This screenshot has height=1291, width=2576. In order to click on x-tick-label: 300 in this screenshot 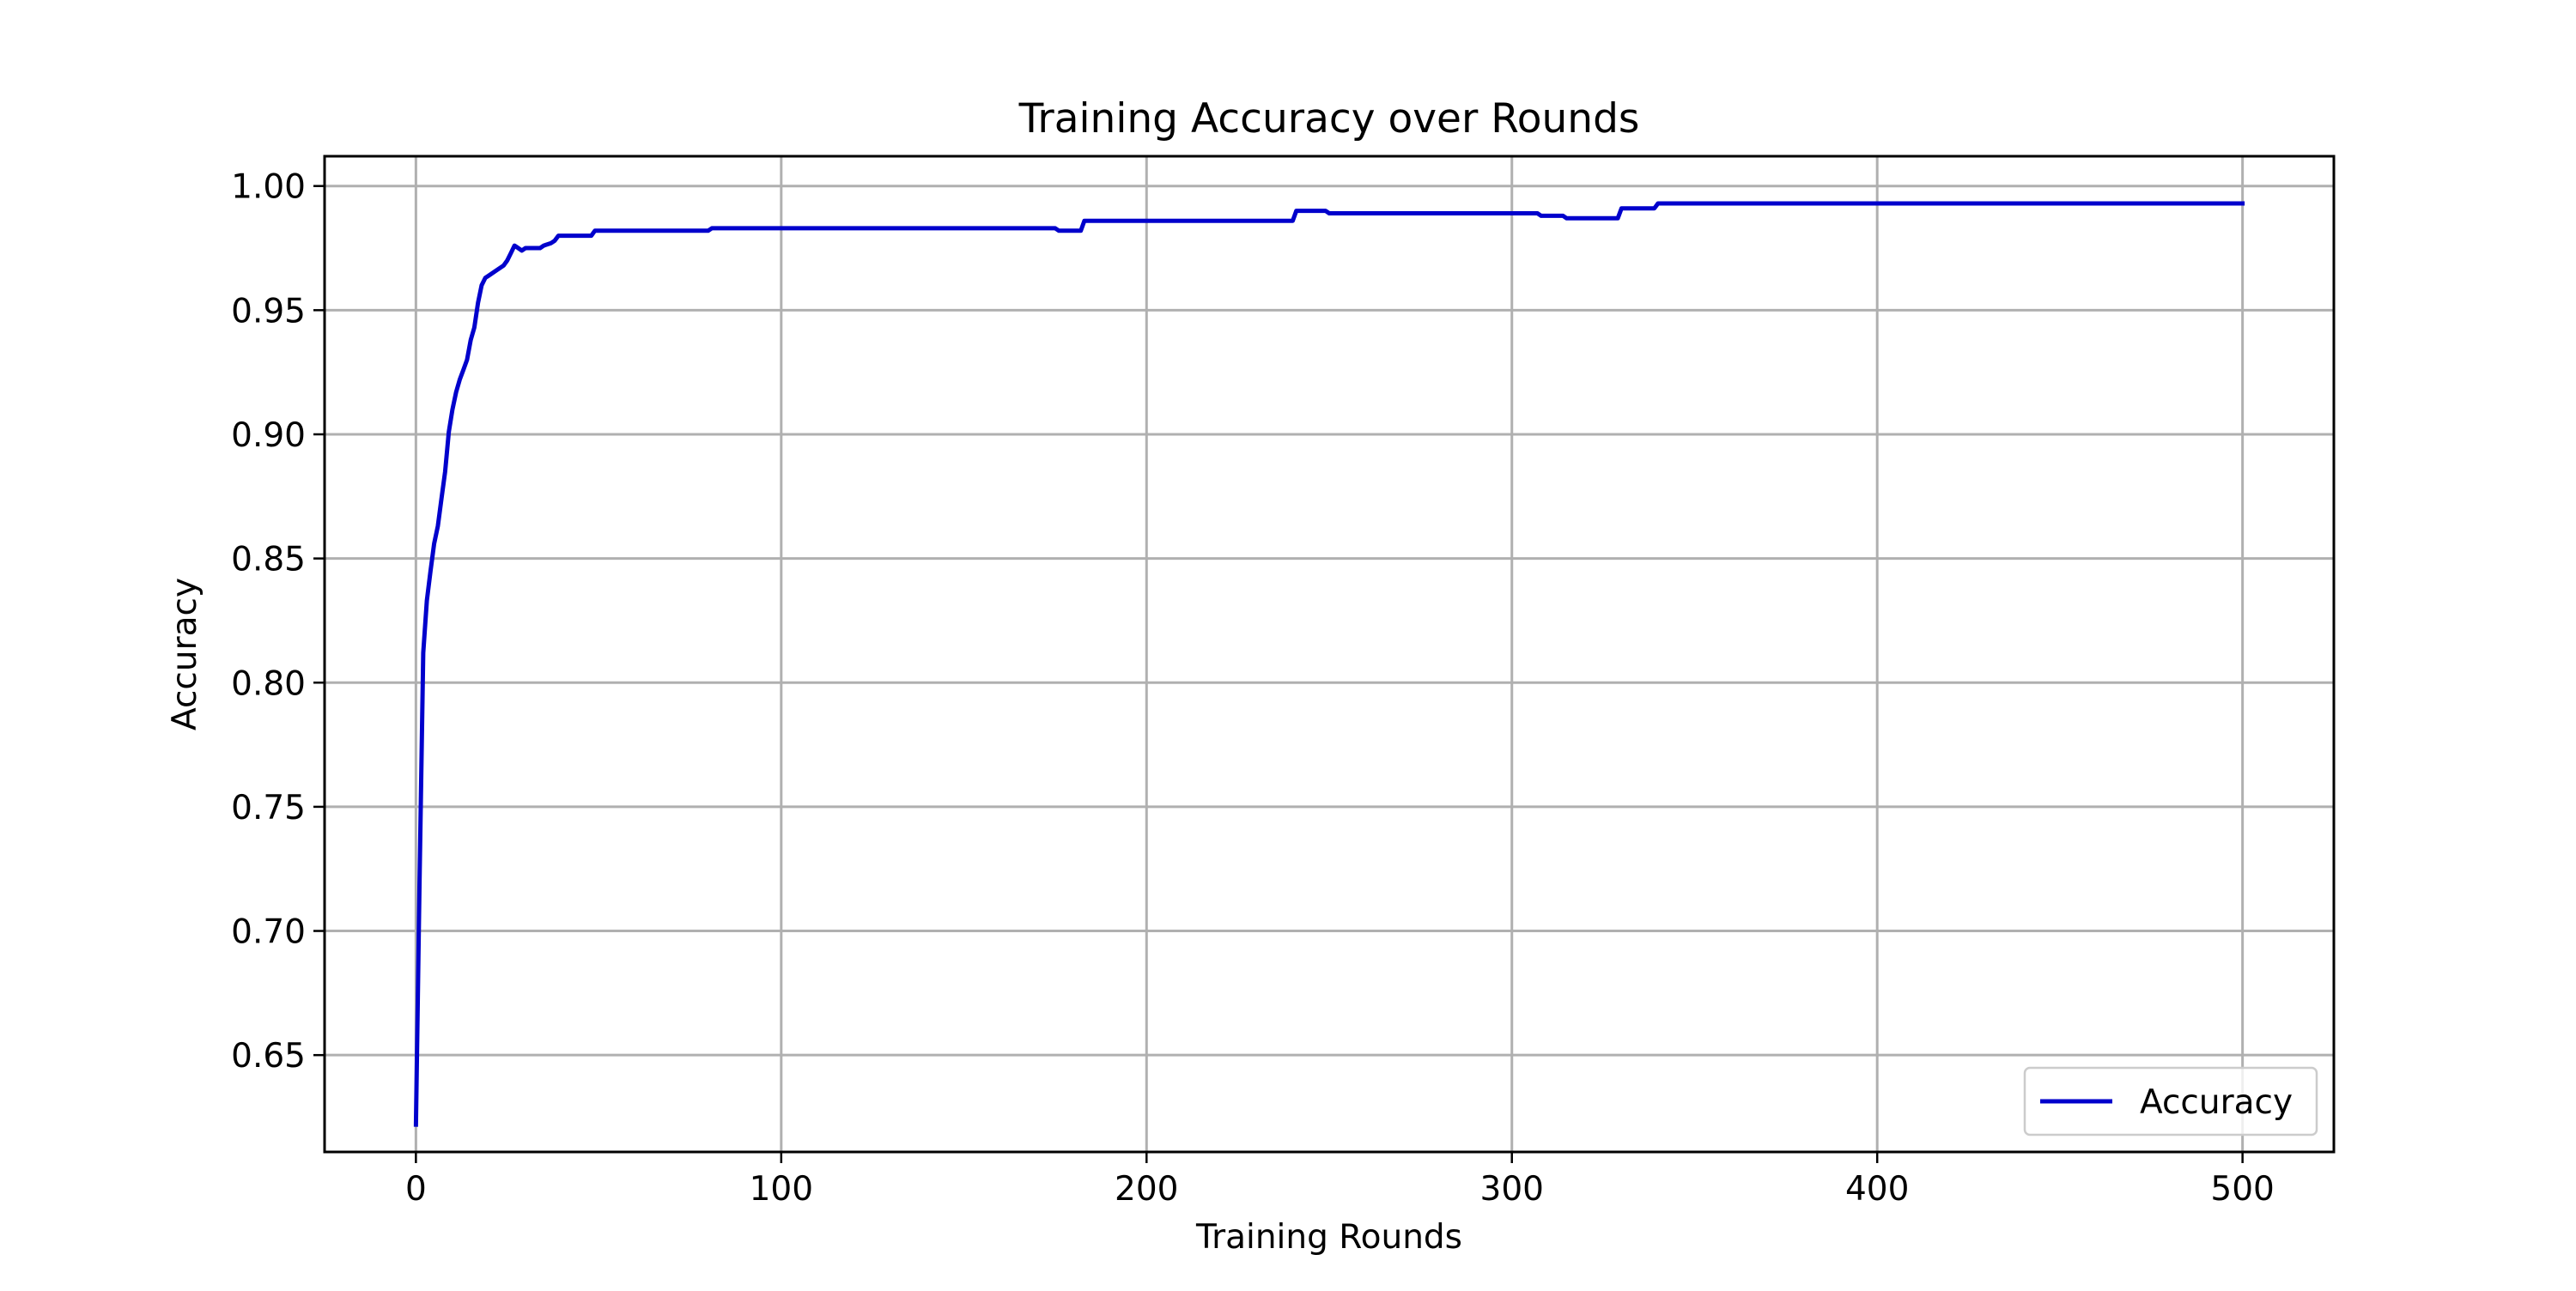, I will do `click(1512, 1190)`.